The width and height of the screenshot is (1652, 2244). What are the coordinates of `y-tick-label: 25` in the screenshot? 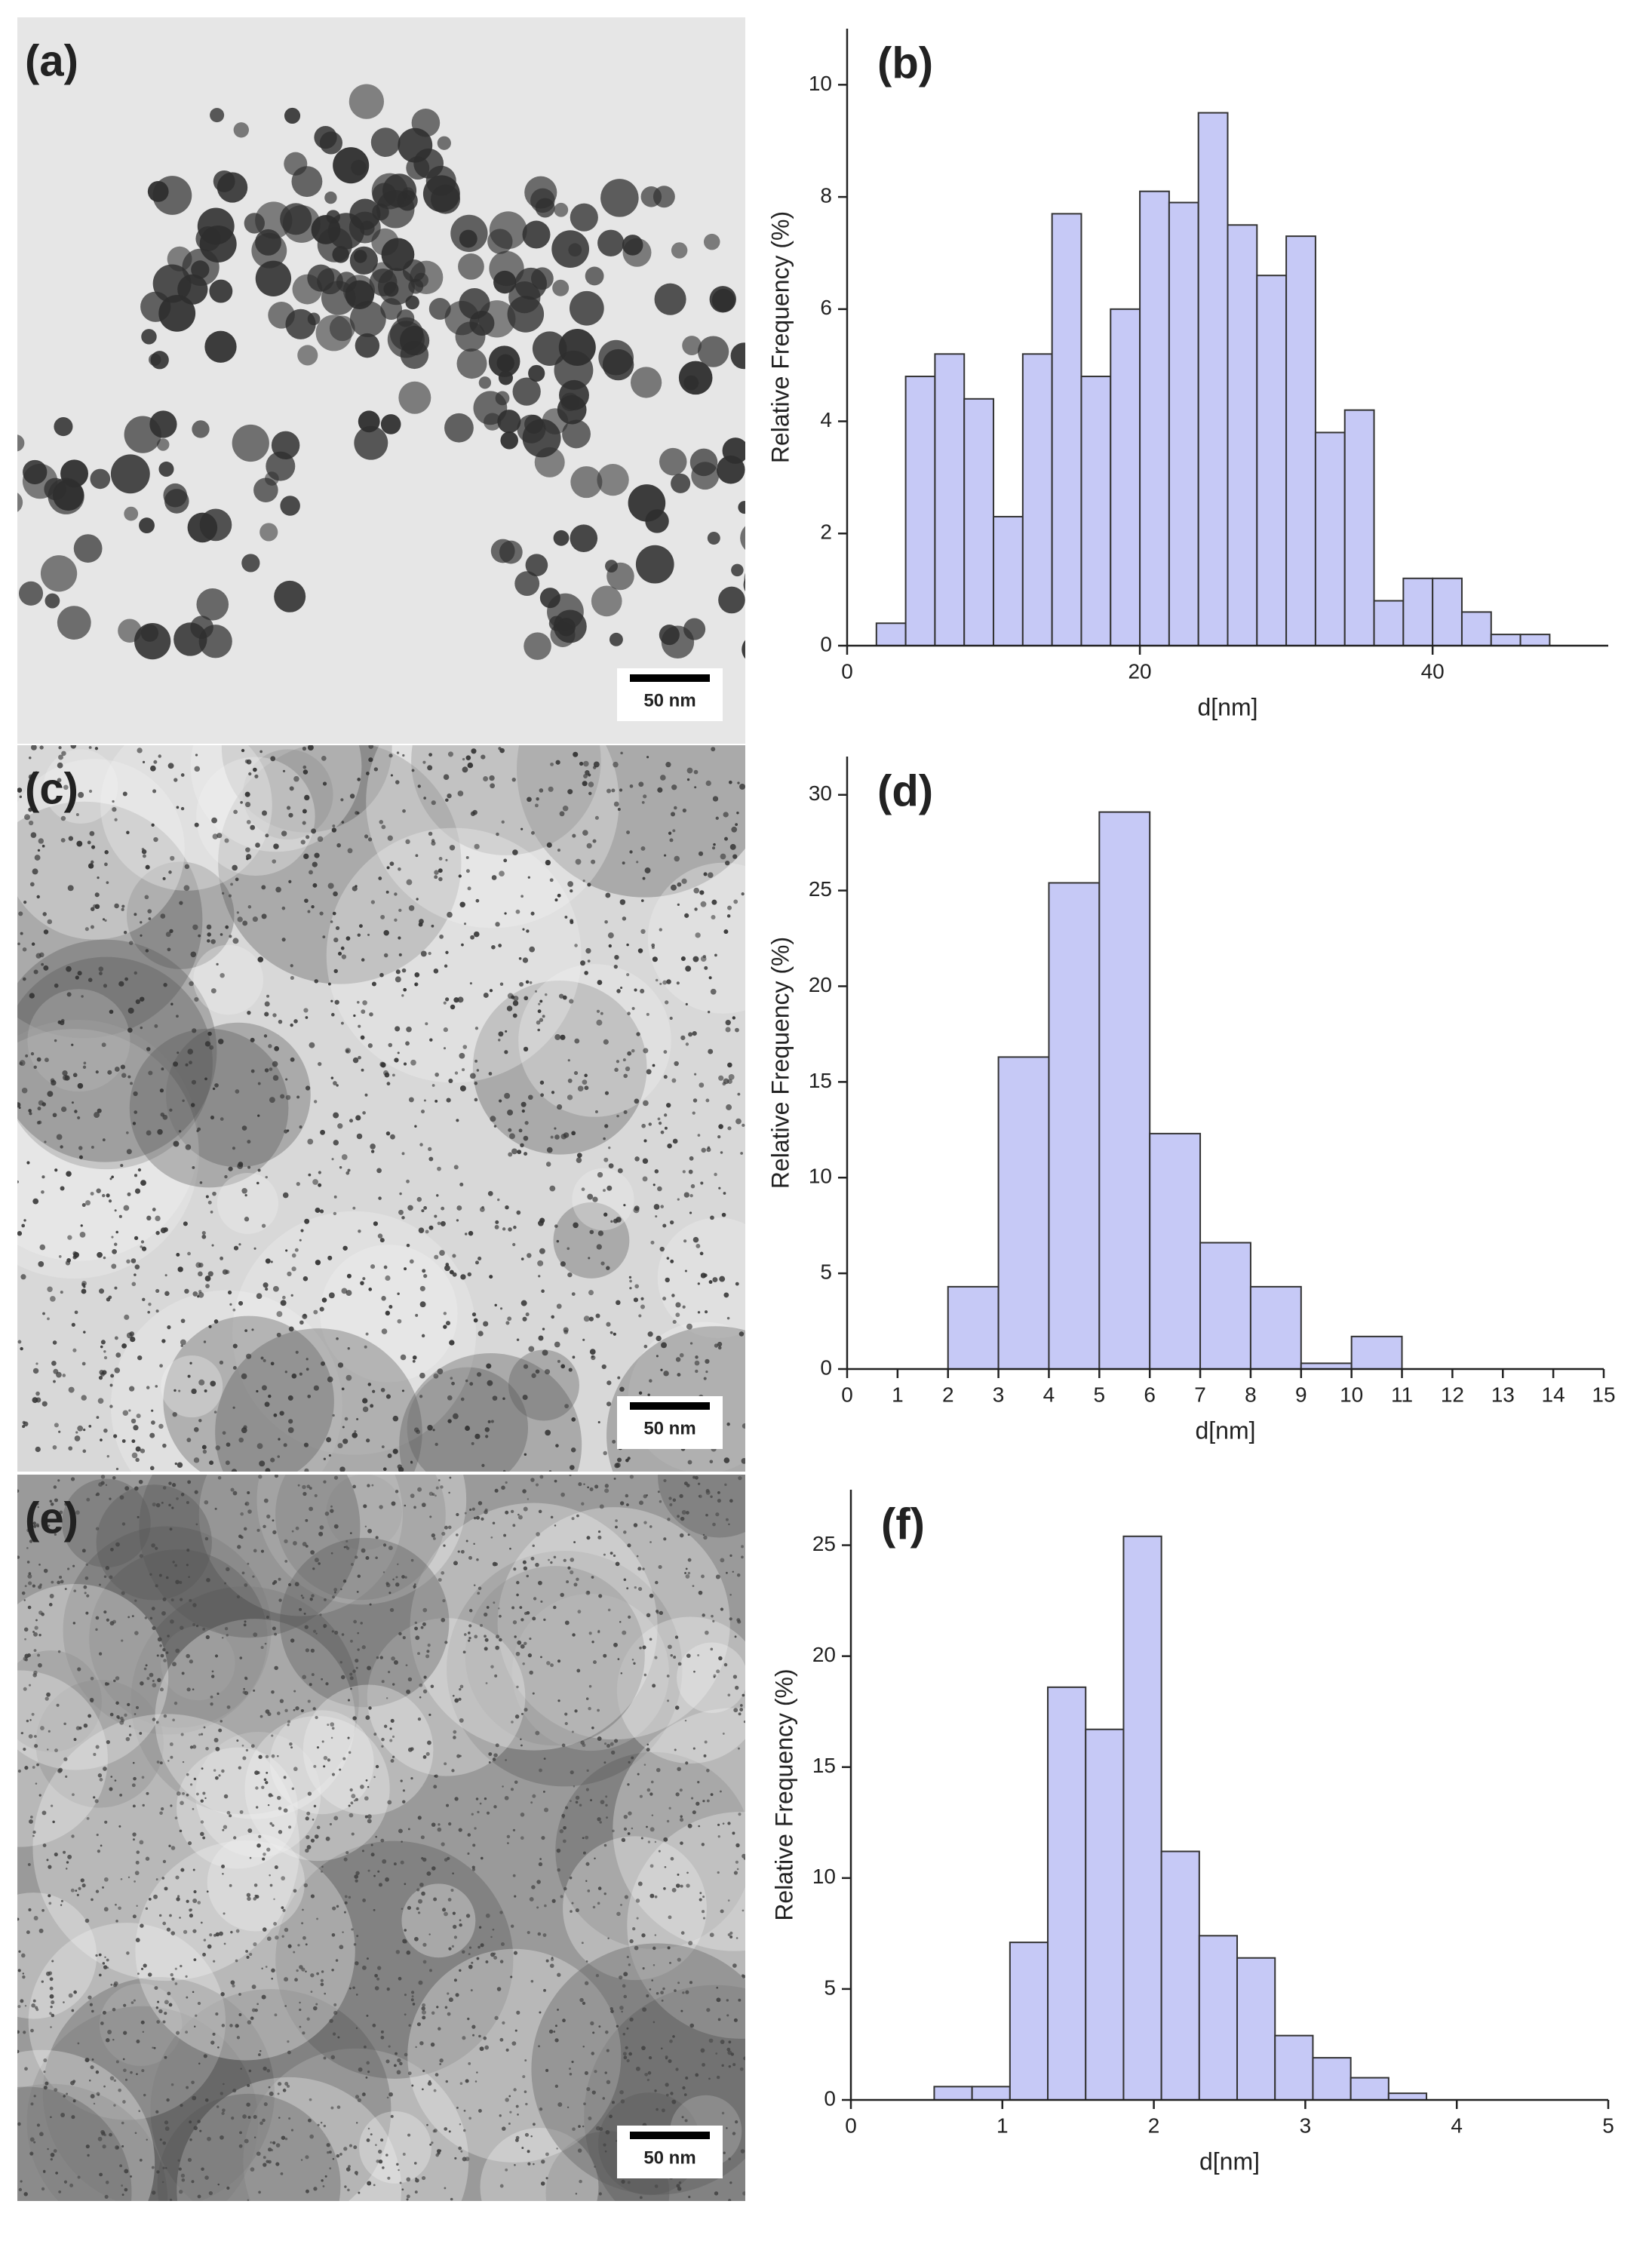 It's located at (821, 889).